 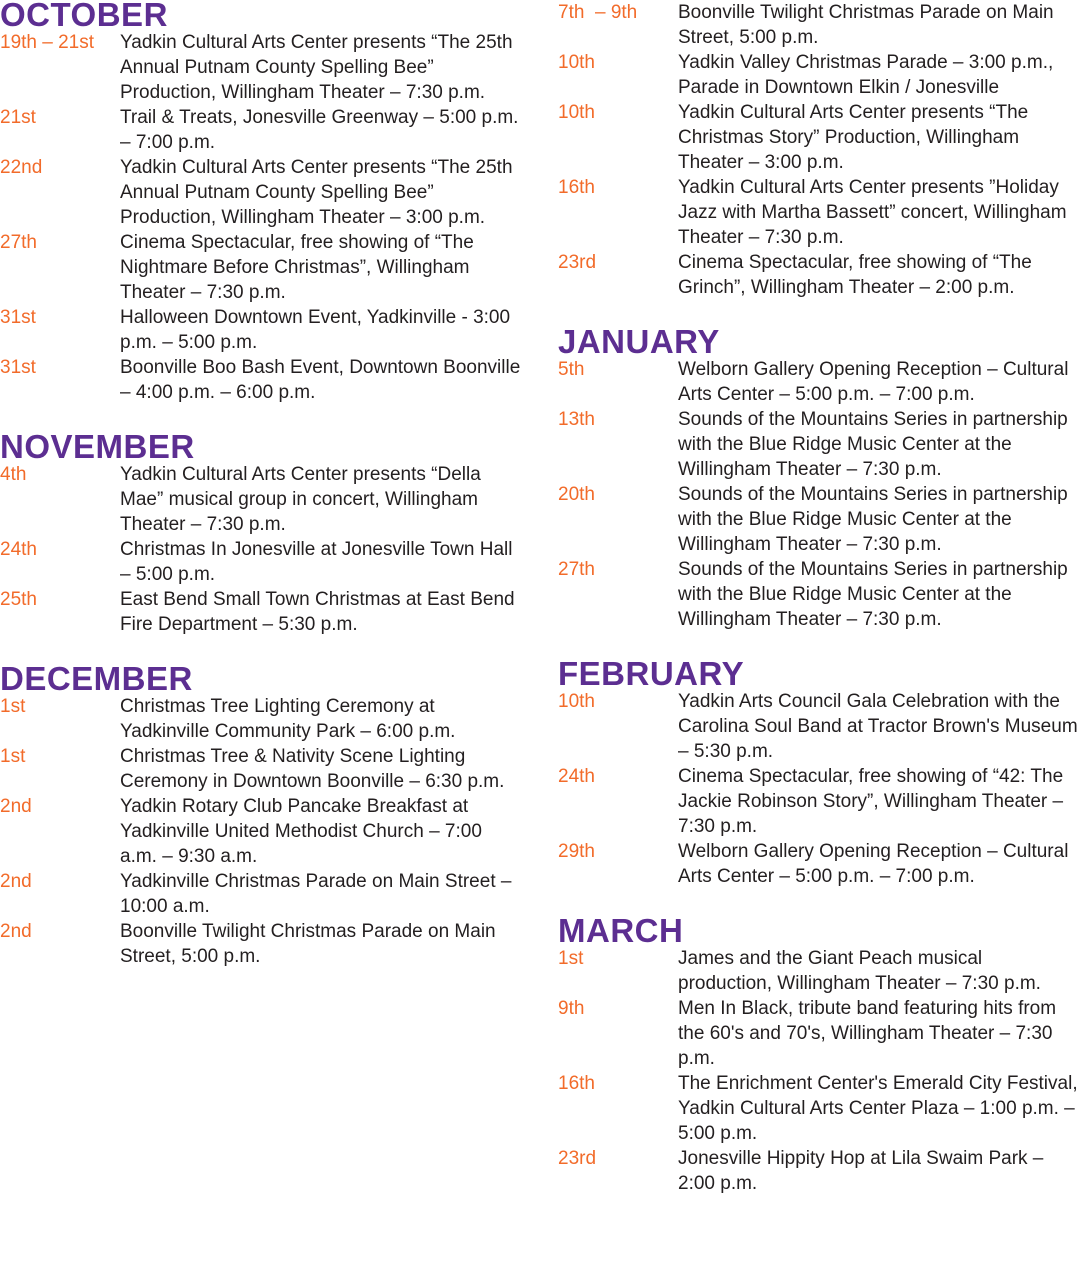 What do you see at coordinates (571, 1008) in the screenshot?
I see `event-date: 9th` at bounding box center [571, 1008].